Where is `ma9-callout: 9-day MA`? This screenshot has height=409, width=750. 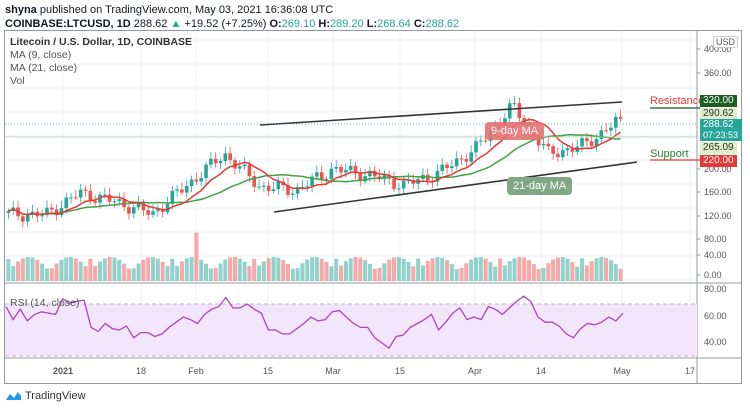
ma9-callout: 9-day MA is located at coordinates (515, 131).